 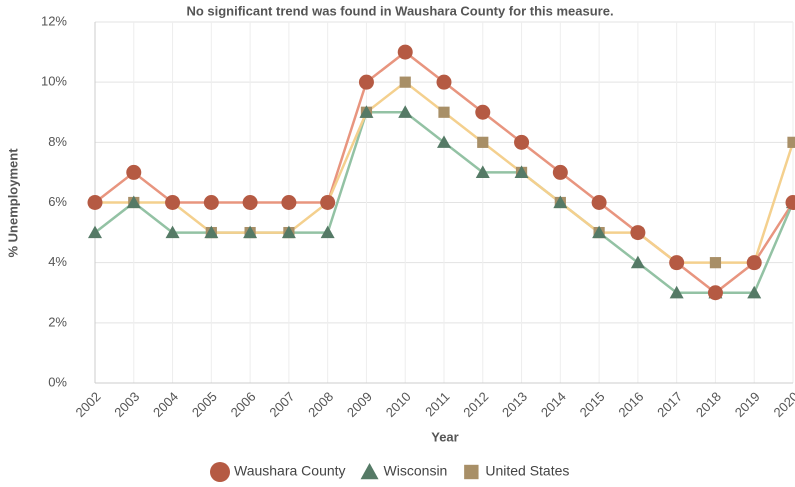 What do you see at coordinates (54, 81) in the screenshot?
I see `y-tick-label: 10%` at bounding box center [54, 81].